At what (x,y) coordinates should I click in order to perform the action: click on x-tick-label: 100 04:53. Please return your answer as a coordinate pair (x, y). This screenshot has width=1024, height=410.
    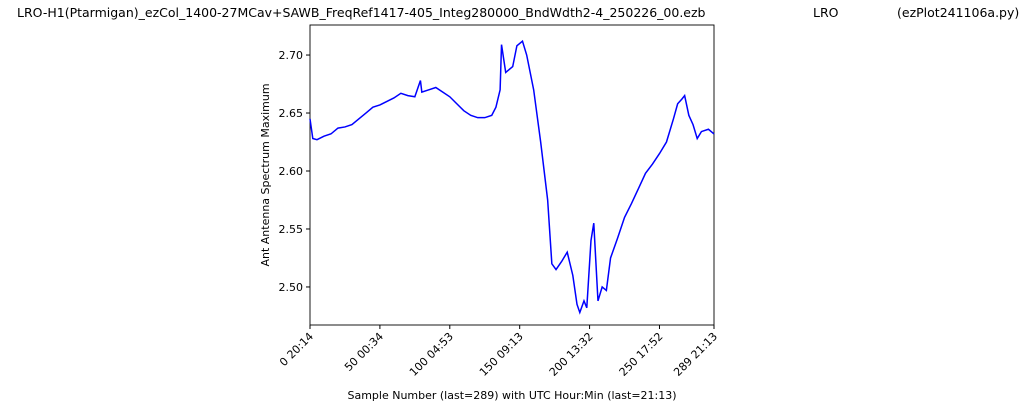
    Looking at the image, I should click on (431, 354).